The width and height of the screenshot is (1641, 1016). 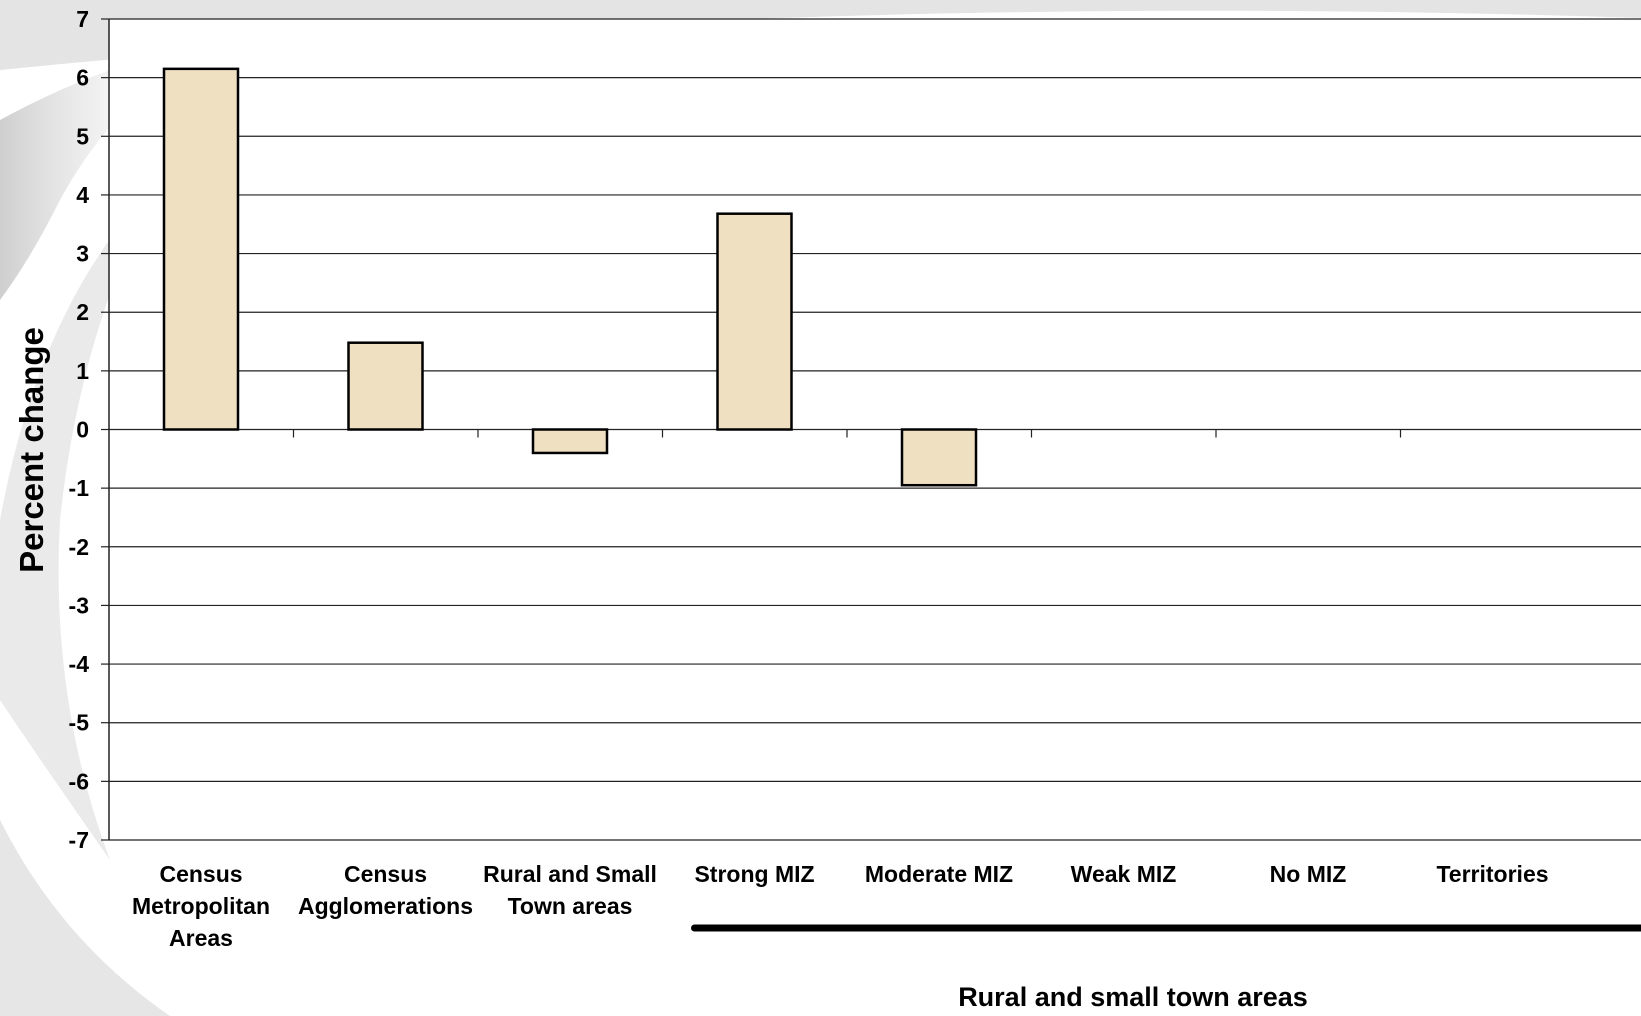 I want to click on y-tick-label: -4, so click(x=79, y=664).